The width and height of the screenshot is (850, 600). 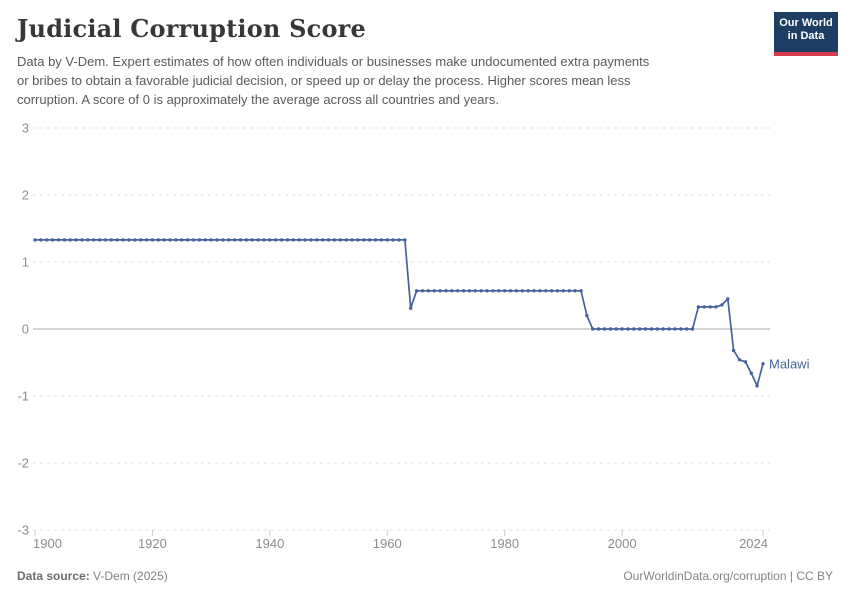 What do you see at coordinates (728, 576) in the screenshot?
I see `credit-link: OurWorldinData.org/corruption | CC BY` at bounding box center [728, 576].